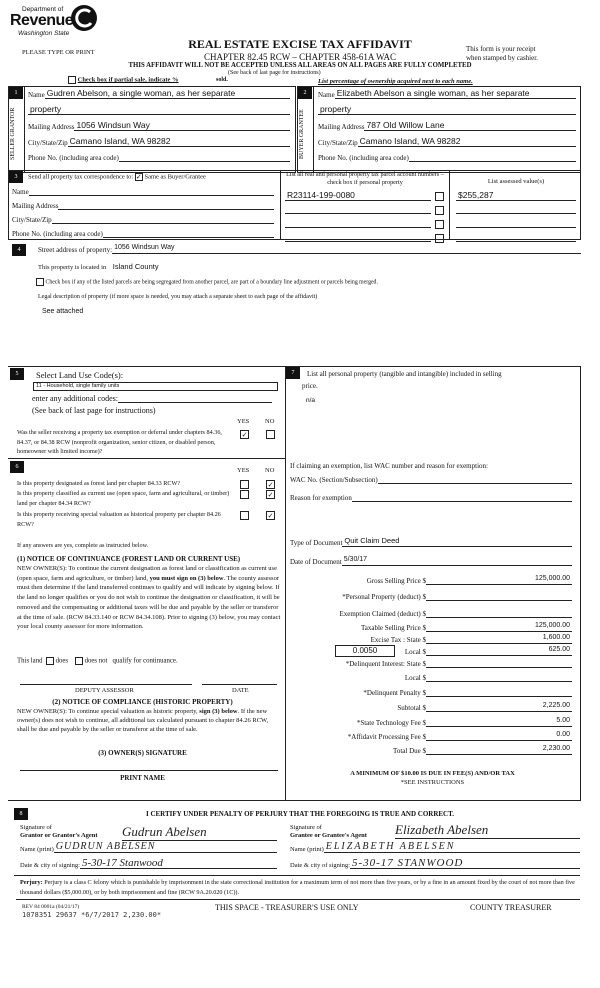  What do you see at coordinates (106, 684) in the screenshot?
I see `deputy-signature-line` at bounding box center [106, 684].